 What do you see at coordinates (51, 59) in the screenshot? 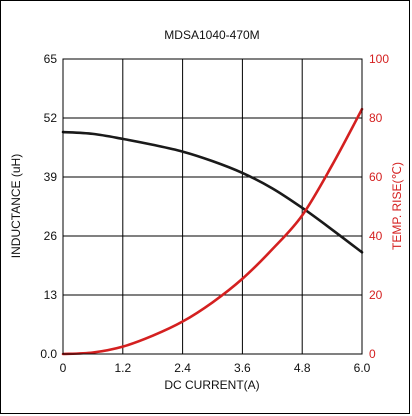
I see `y-left-tick-label: 65` at bounding box center [51, 59].